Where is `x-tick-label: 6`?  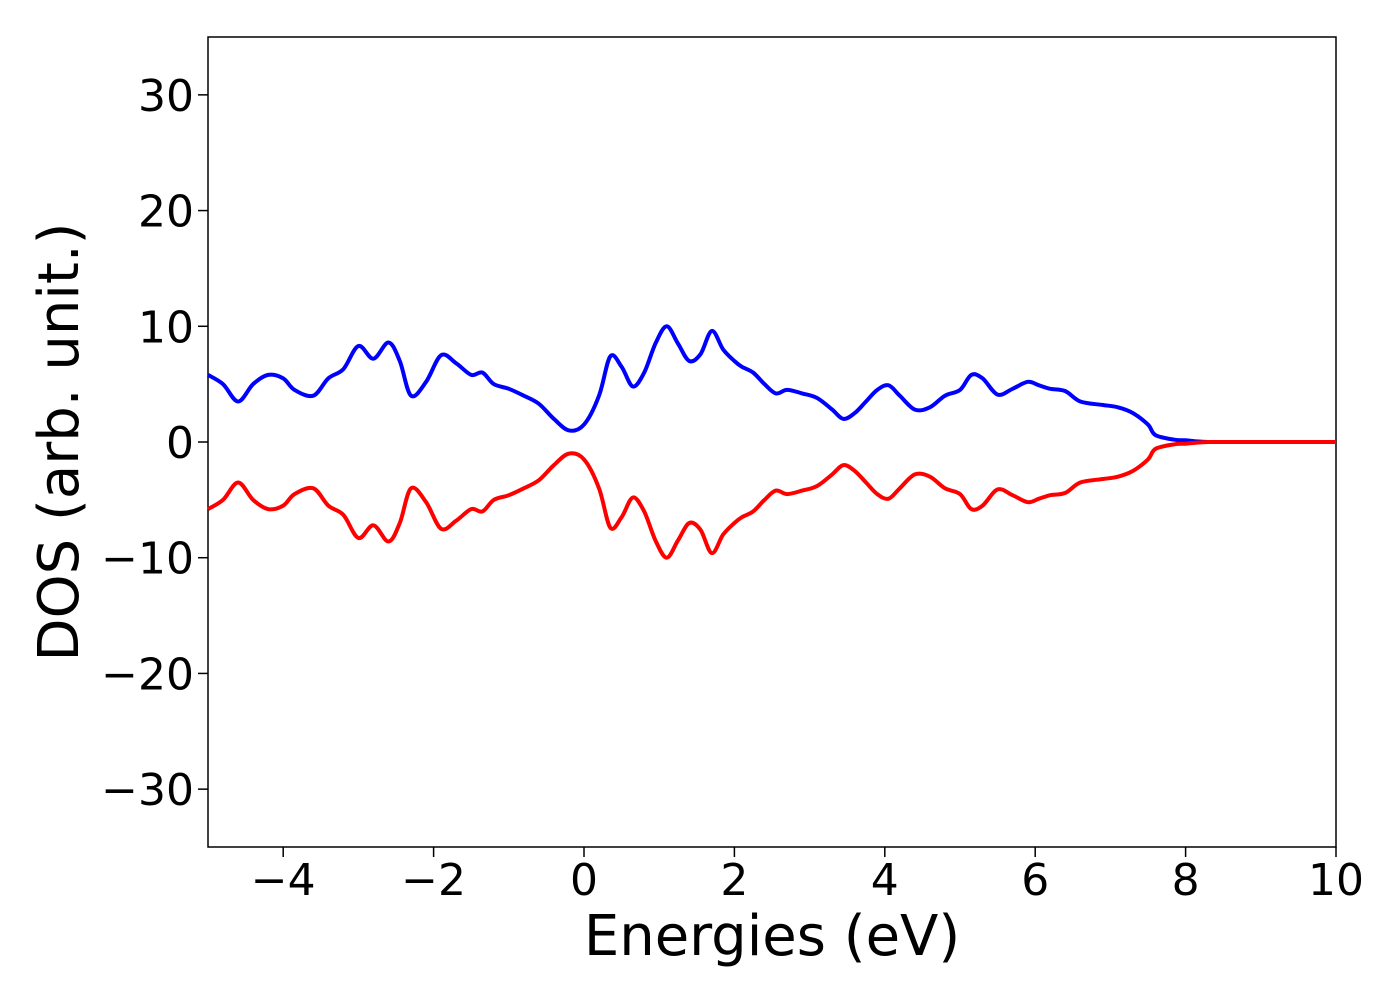 x-tick-label: 6 is located at coordinates (1035, 880).